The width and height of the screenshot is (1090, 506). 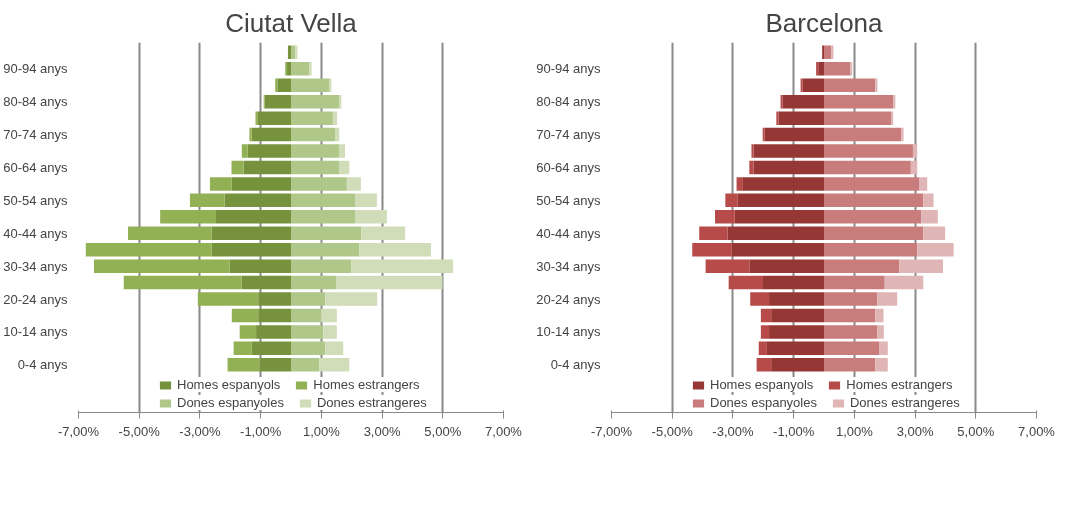 I want to click on legend-label: Dones estrangeres, so click(x=371, y=402).